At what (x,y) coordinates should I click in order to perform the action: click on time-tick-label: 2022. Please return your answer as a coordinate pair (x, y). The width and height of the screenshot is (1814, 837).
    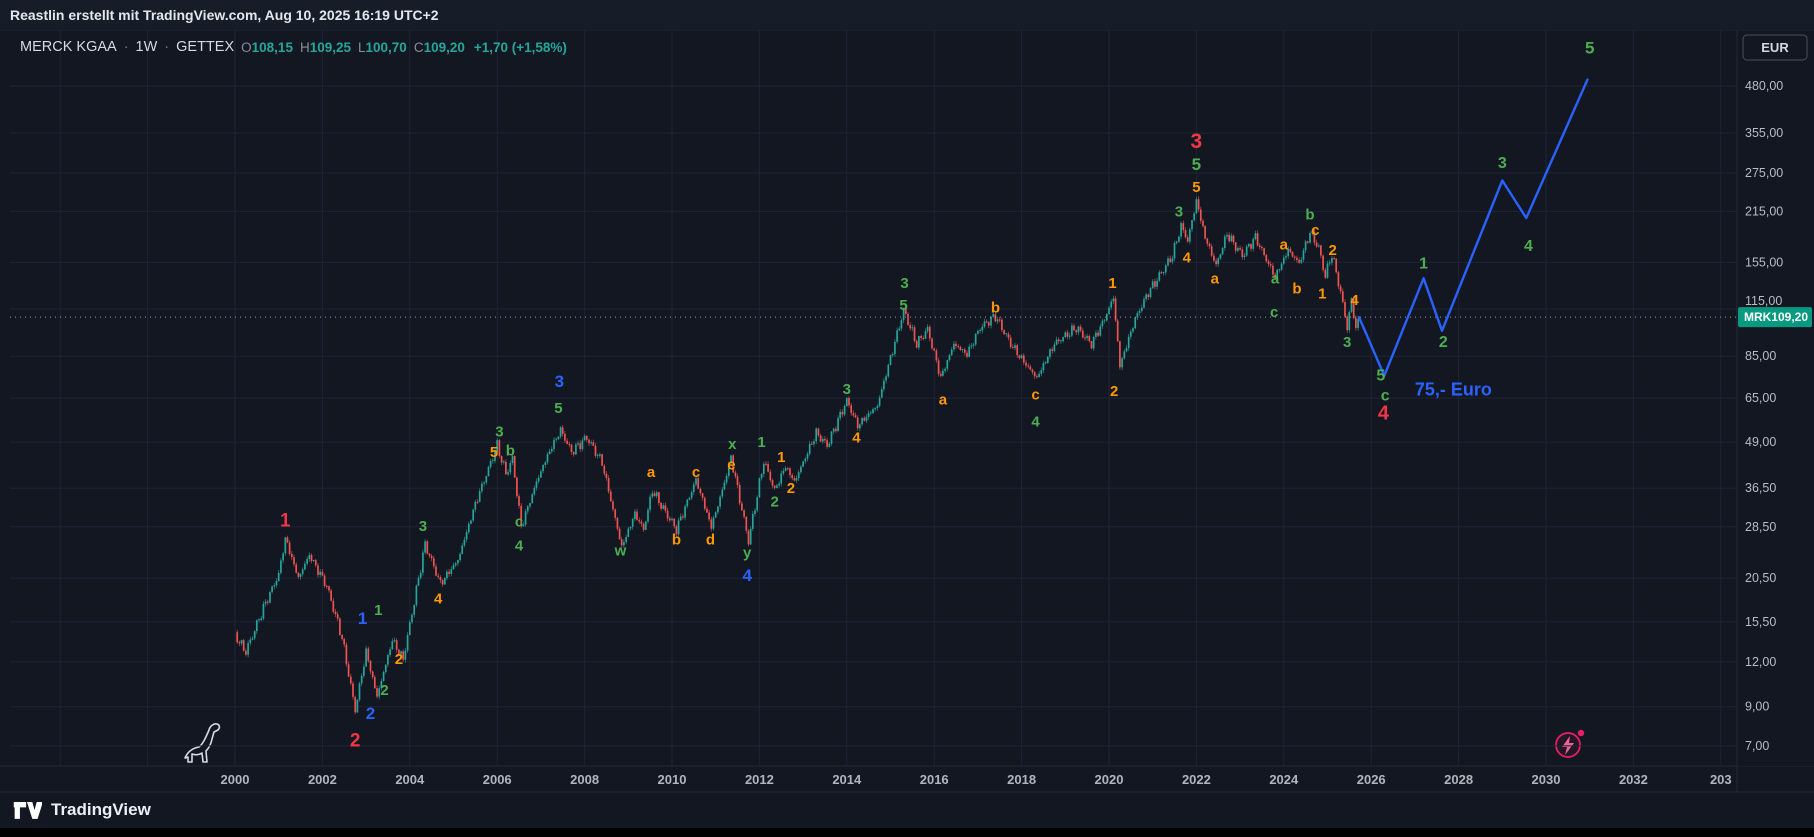
    Looking at the image, I should click on (1196, 779).